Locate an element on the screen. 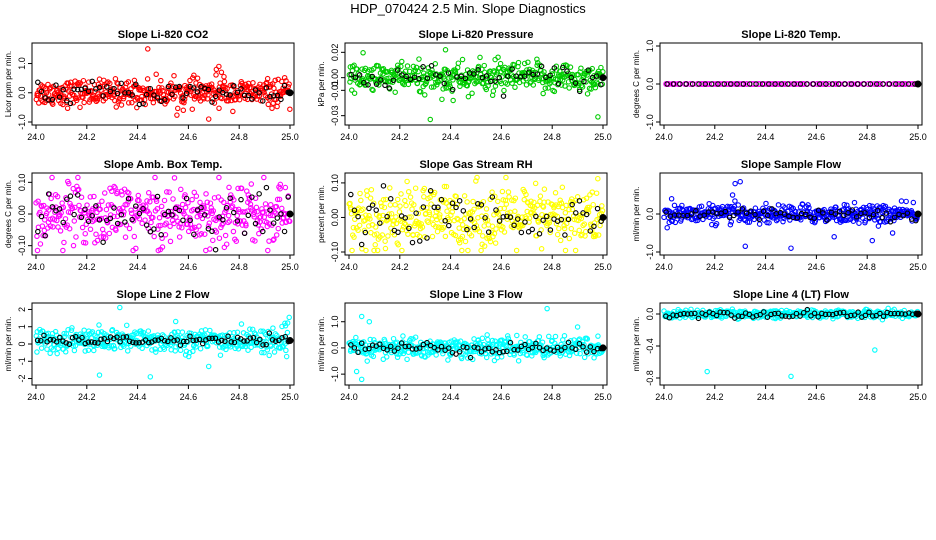 The width and height of the screenshot is (936, 540). chart-title: Slope Line 3 Flow is located at coordinates (476, 295).